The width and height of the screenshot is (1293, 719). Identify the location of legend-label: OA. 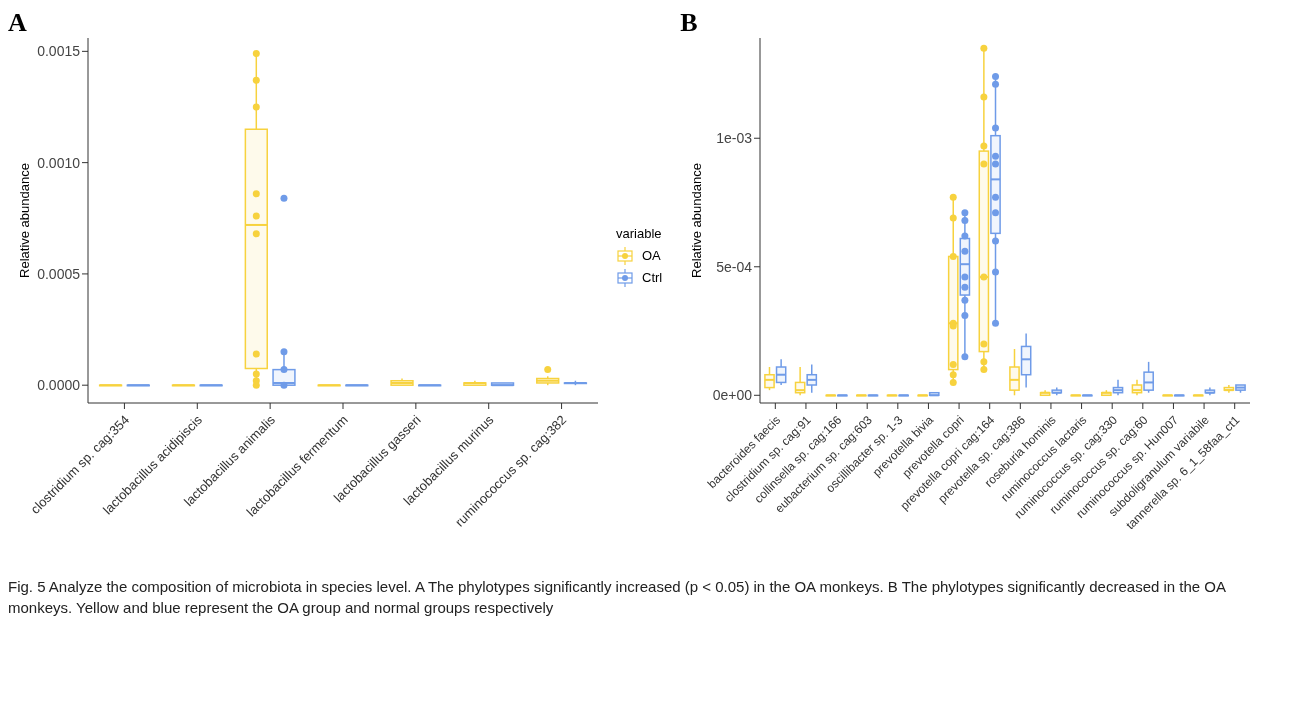
(651, 255).